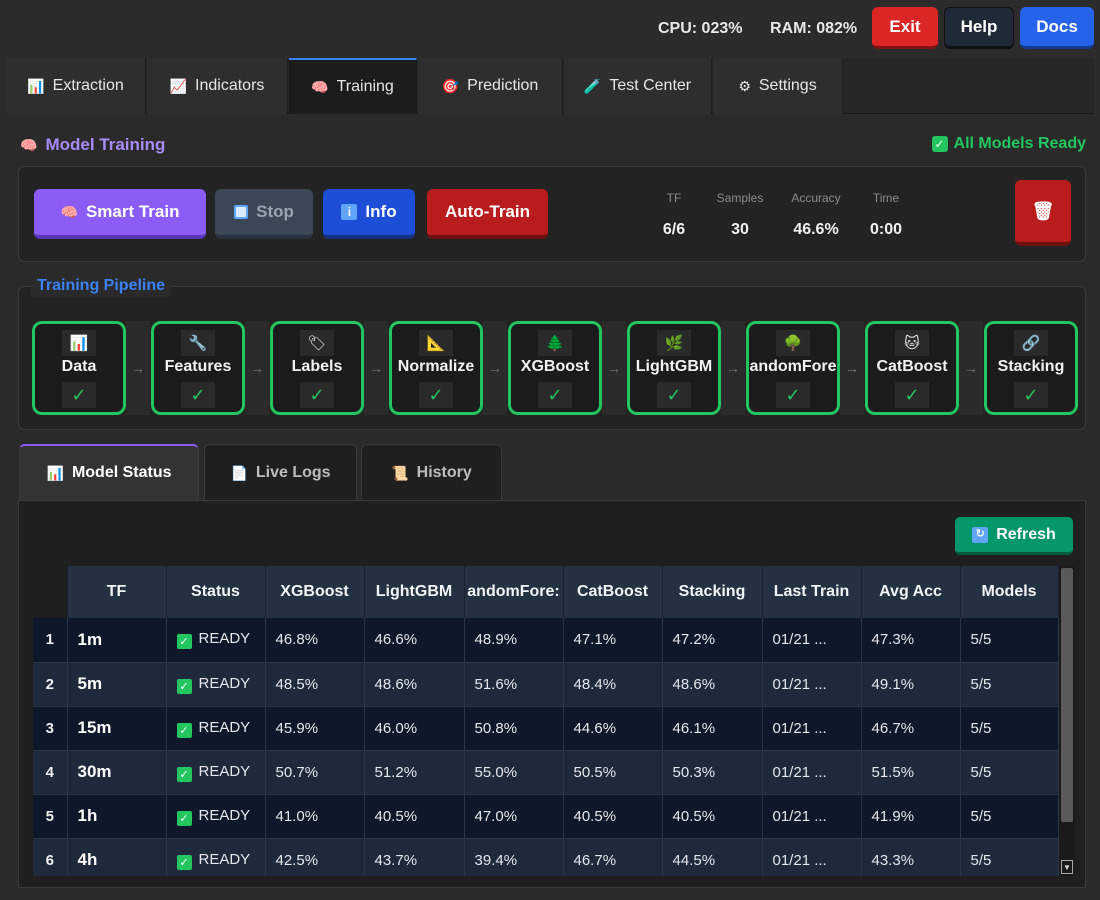 The width and height of the screenshot is (1100, 900). Describe the element at coordinates (911, 640) in the screenshot. I see `avg-cell: 47.3%` at that location.